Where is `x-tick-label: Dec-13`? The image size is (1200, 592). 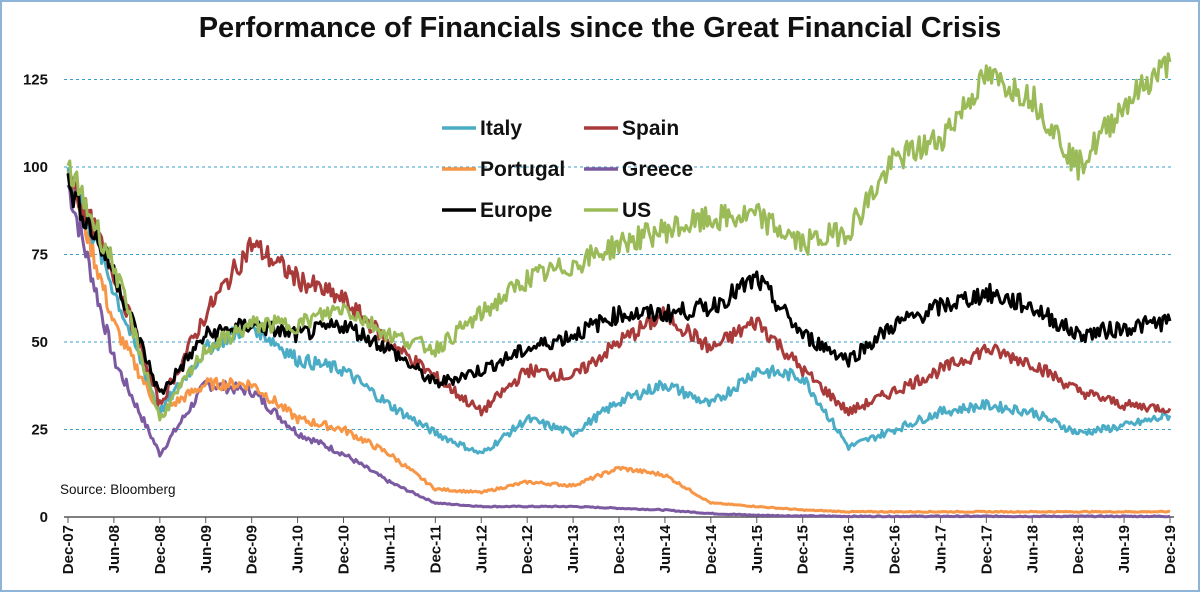 x-tick-label: Dec-13 is located at coordinates (619, 549).